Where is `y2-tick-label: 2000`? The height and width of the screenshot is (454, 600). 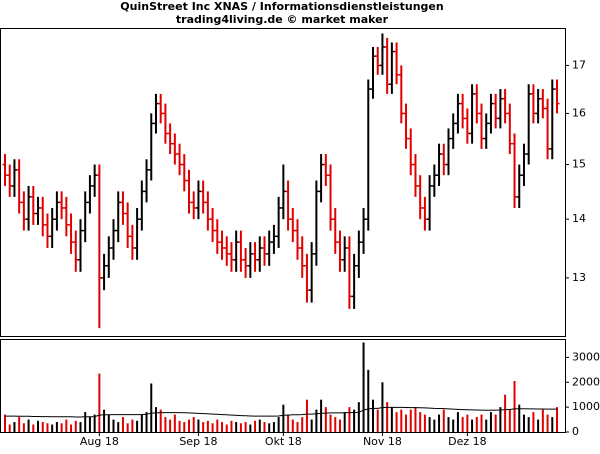 y2-tick-label: 2000 is located at coordinates (586, 381).